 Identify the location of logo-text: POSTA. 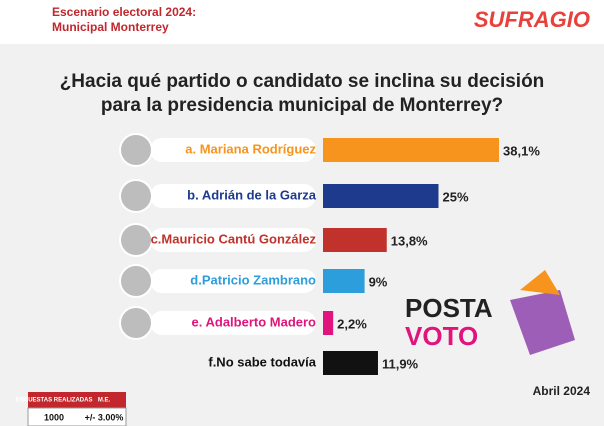
(449, 308).